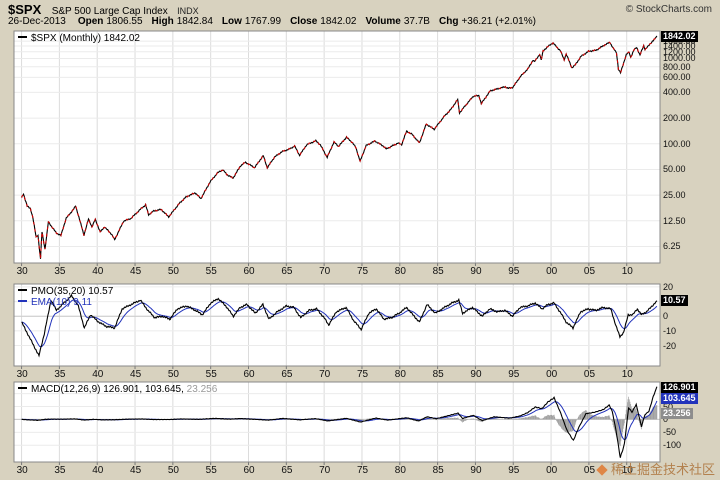  Describe the element at coordinates (679, 398) in the screenshot. I see `macd-last-value-box: 103.645` at that location.